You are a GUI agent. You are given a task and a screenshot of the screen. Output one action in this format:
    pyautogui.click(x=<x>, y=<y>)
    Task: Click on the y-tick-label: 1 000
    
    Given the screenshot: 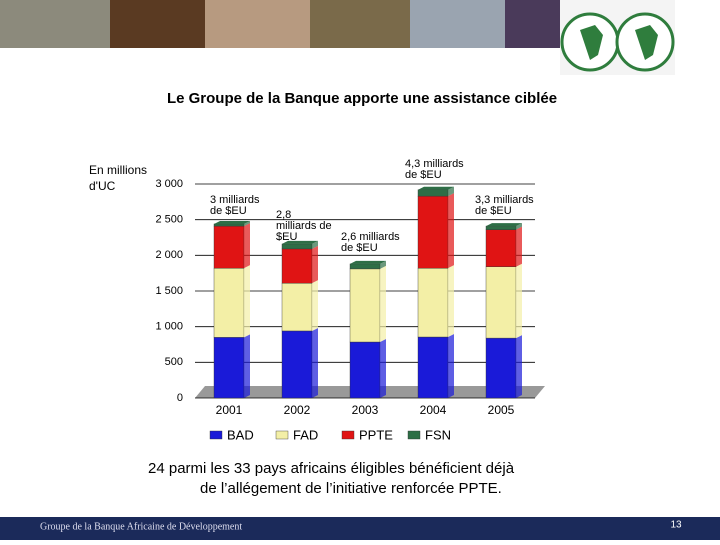 What is the action you would take?
    pyautogui.click(x=169, y=327)
    